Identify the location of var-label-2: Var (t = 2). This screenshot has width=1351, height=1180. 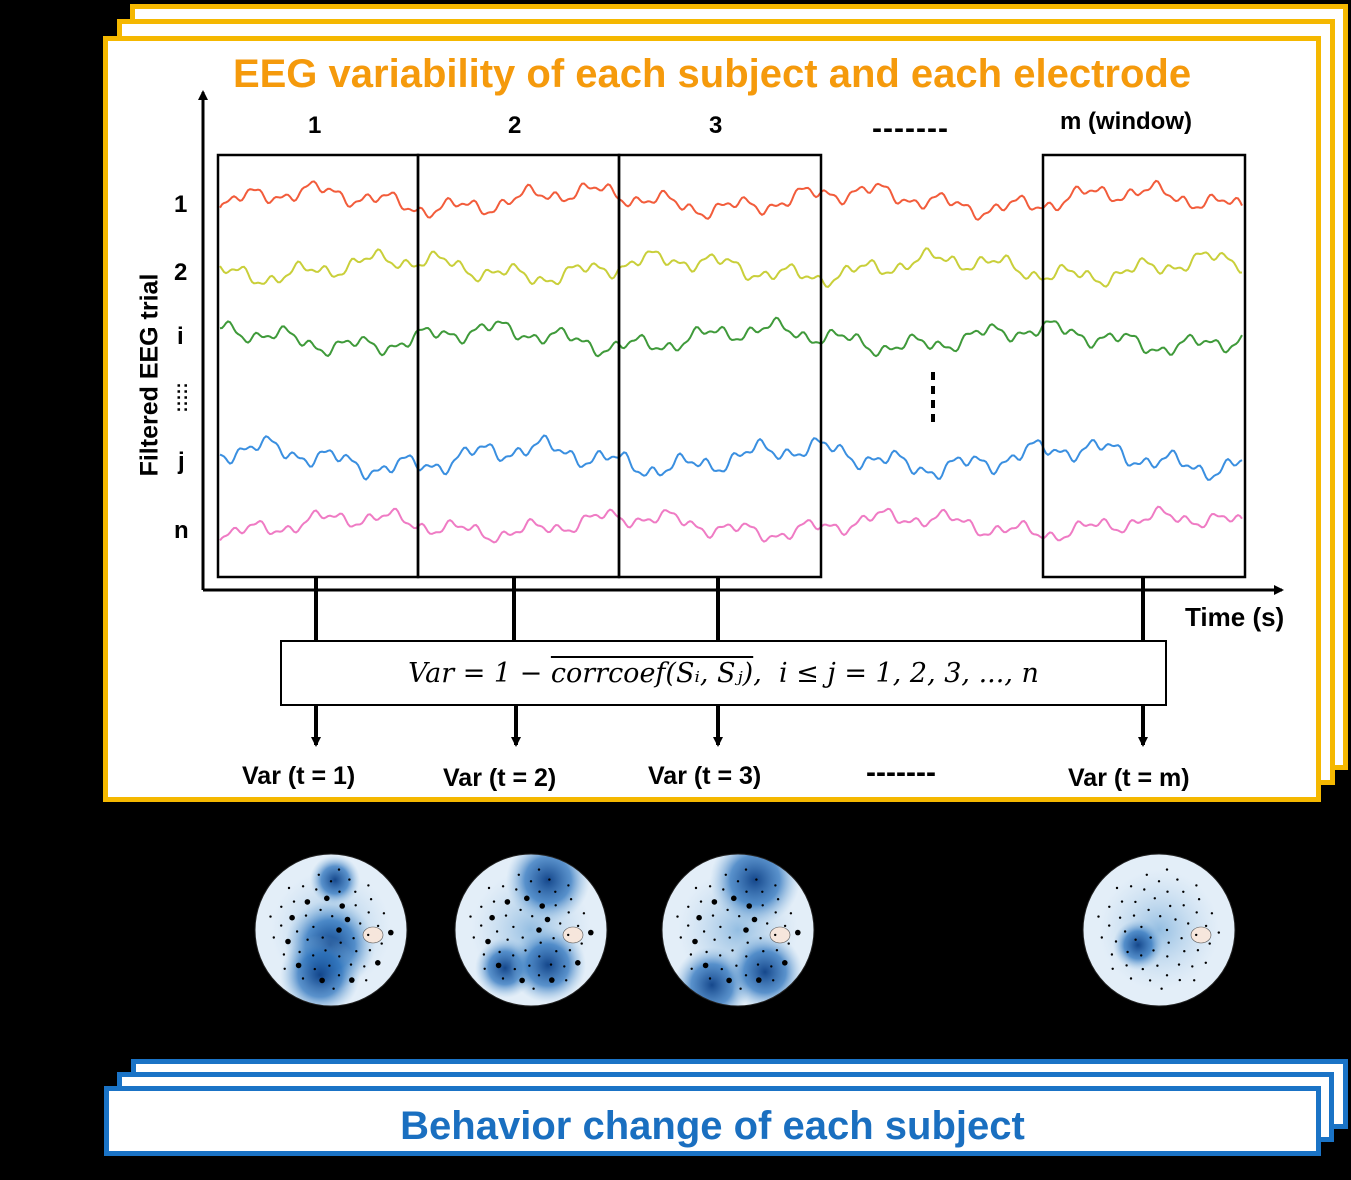
(500, 778).